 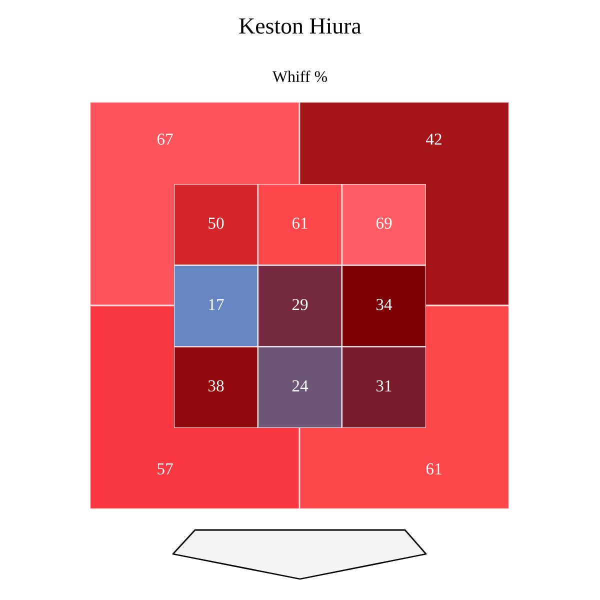 I want to click on data-label: 38, so click(x=216, y=386).